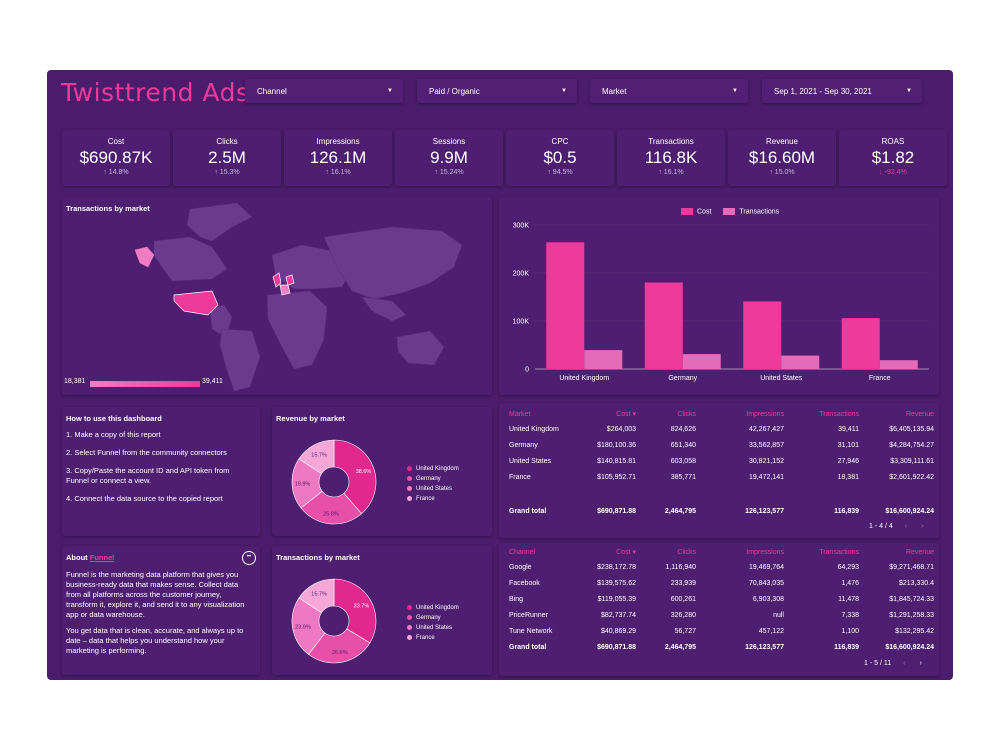 The width and height of the screenshot is (1000, 750). Describe the element at coordinates (768, 599) in the screenshot. I see `cell: 6,903,308` at that location.